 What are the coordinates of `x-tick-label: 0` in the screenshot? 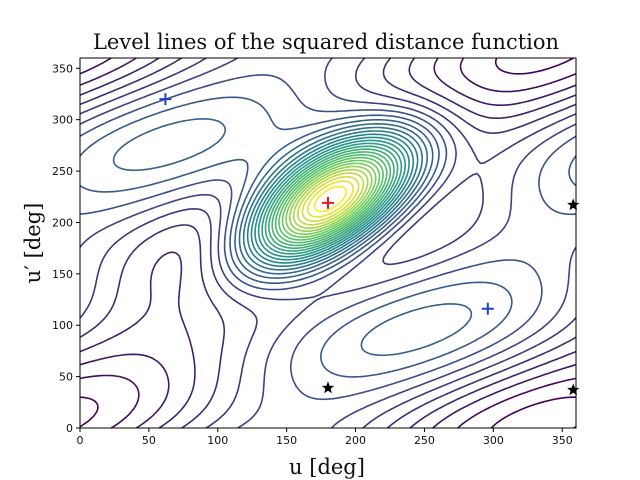 It's located at (80, 440).